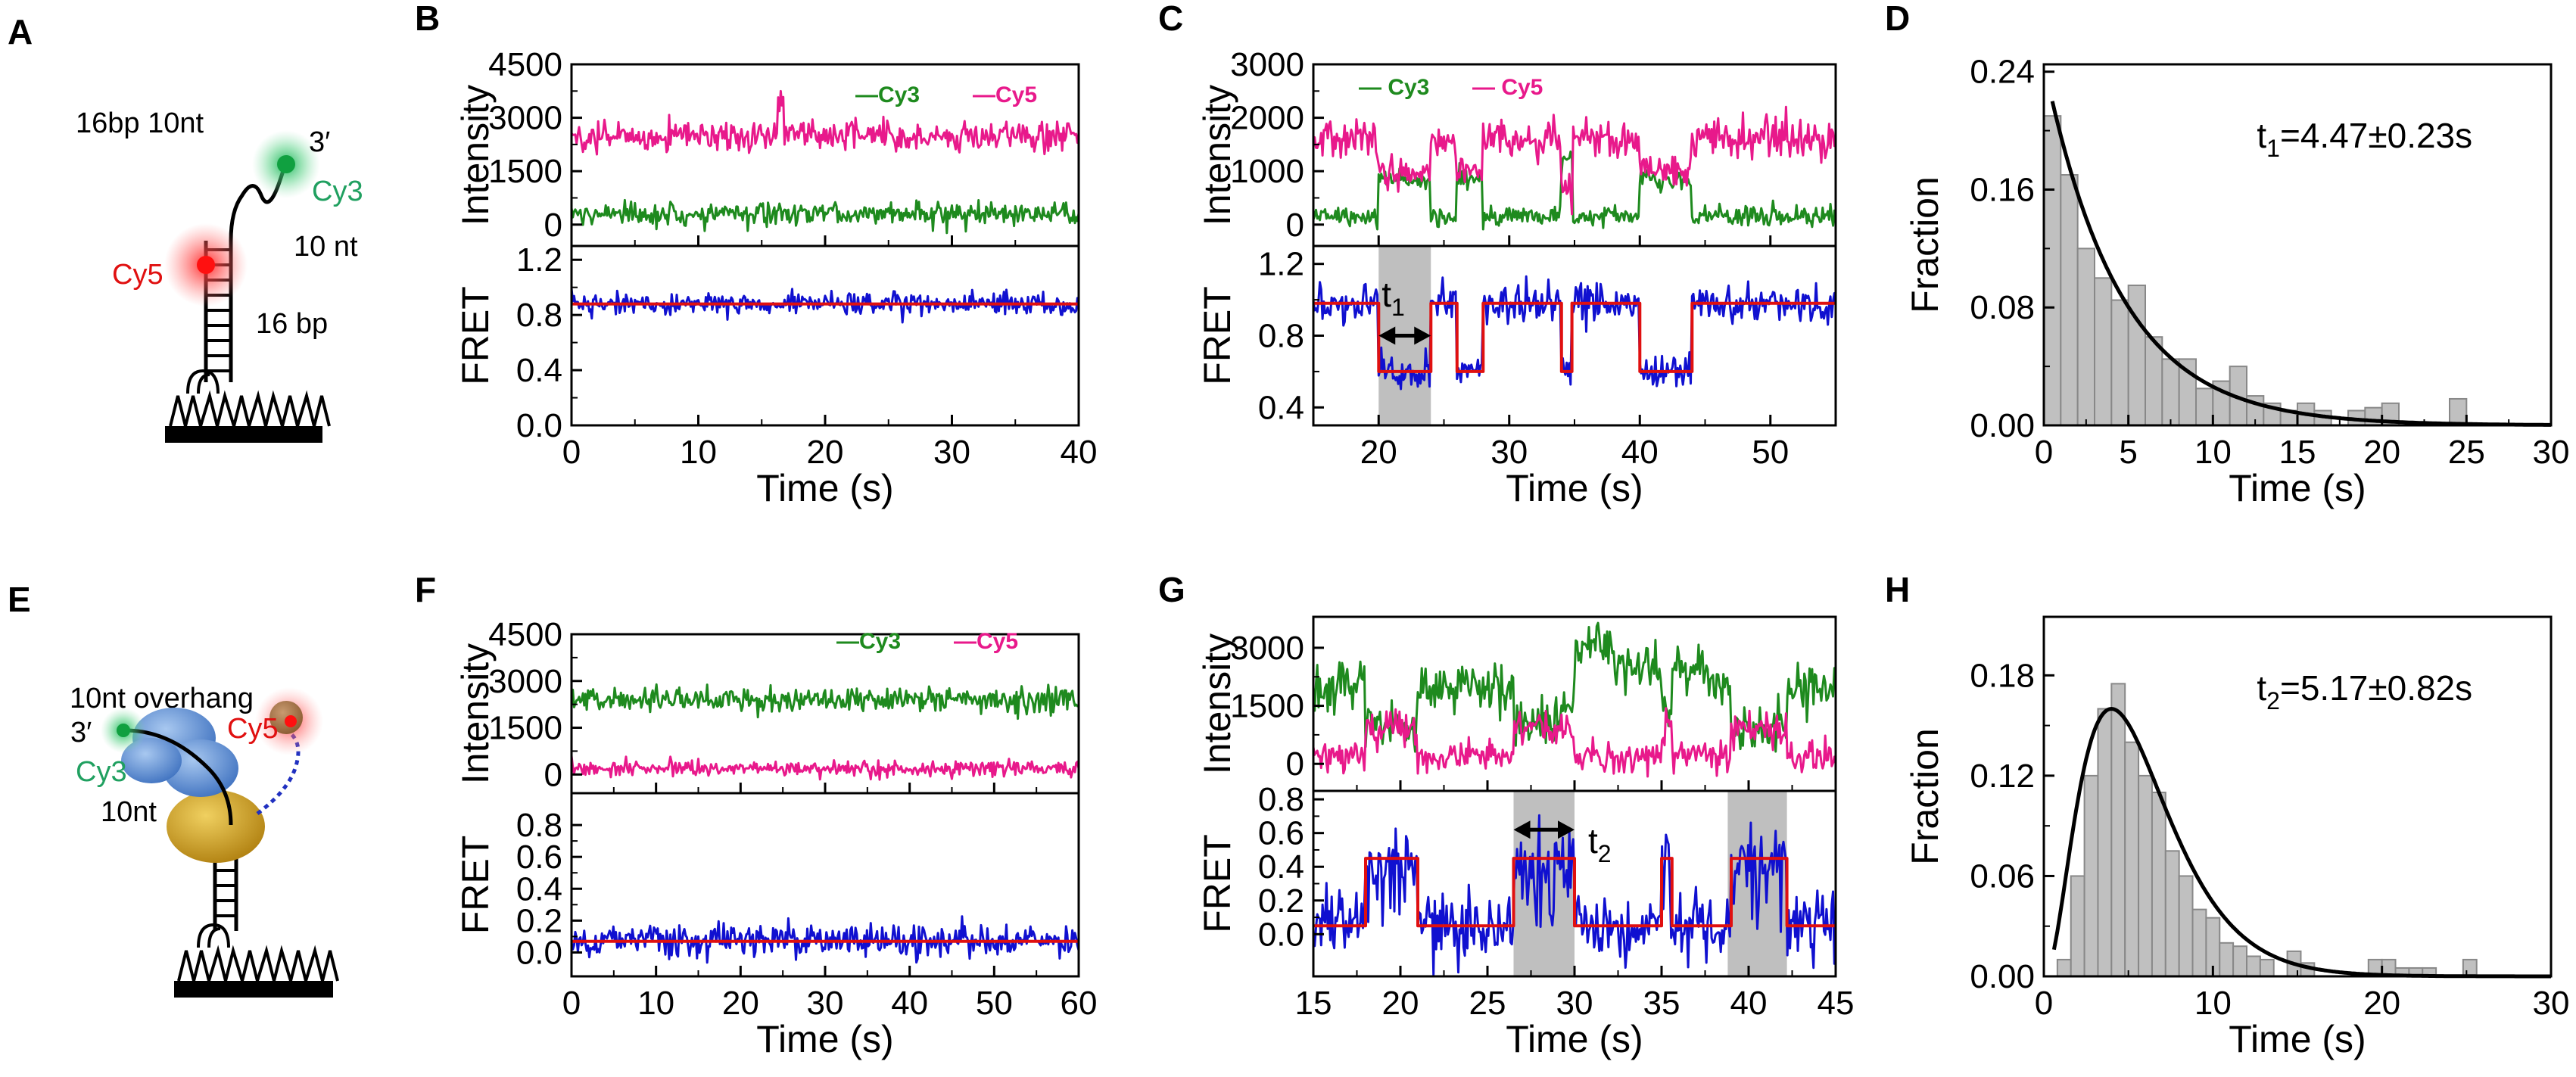 The image size is (2576, 1077). I want to click on surface-brush-e, so click(258, 966).